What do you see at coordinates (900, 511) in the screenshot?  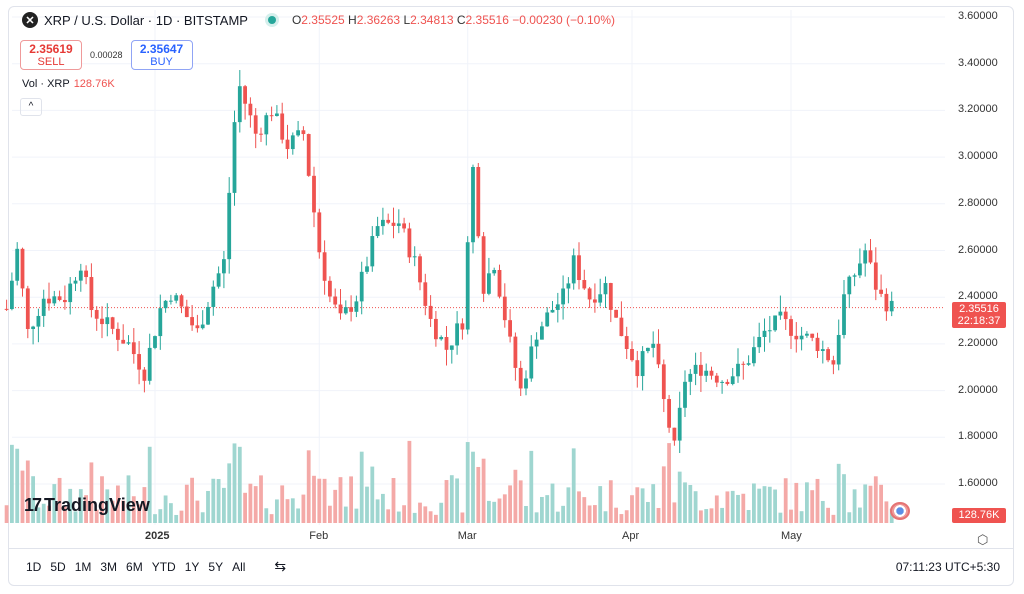 I see `events-icon` at bounding box center [900, 511].